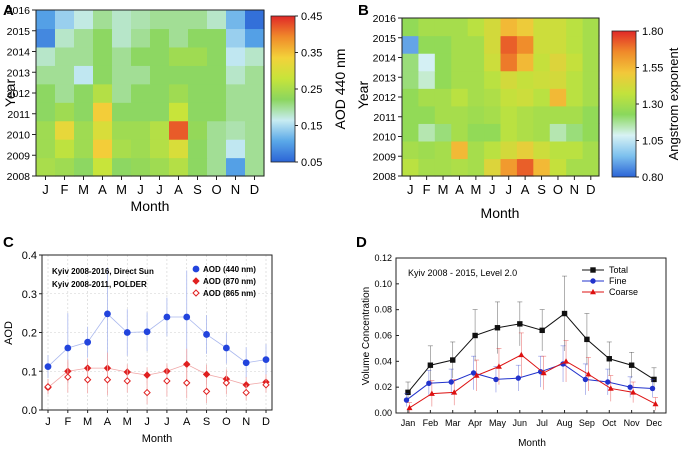 Image resolution: width=686 pixels, height=454 pixels. What do you see at coordinates (542, 423) in the screenshot?
I see `x-tick-label: Jul` at bounding box center [542, 423].